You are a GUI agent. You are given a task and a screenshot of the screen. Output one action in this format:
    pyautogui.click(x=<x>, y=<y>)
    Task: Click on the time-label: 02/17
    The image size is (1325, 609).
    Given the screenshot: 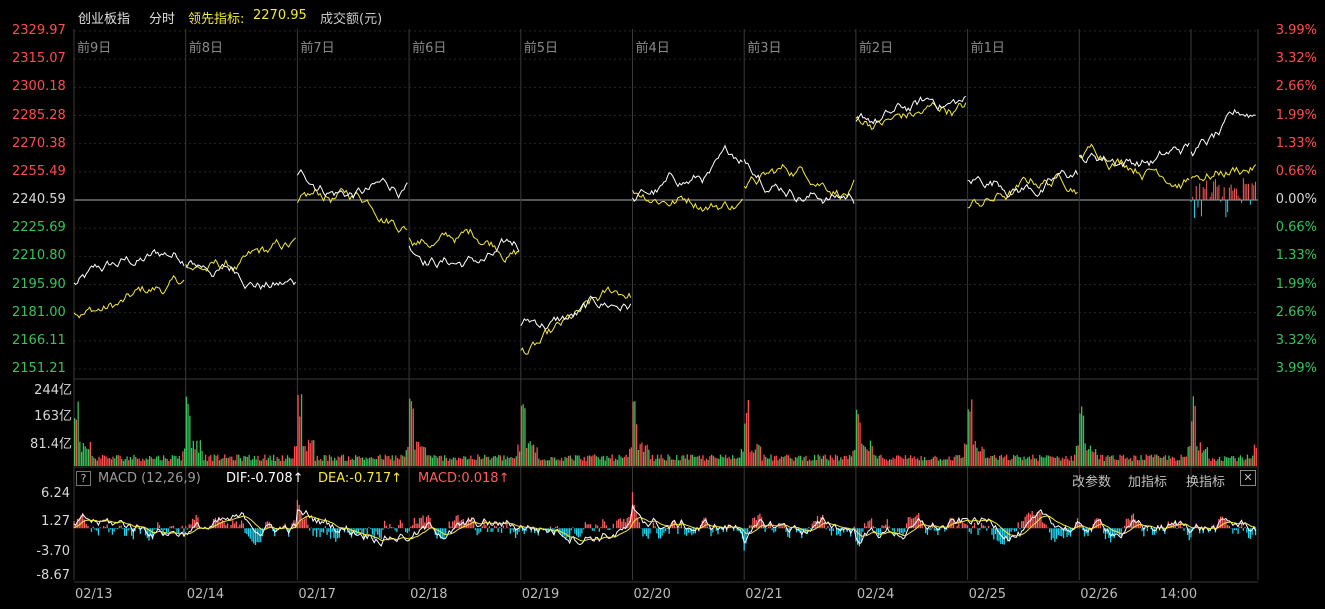 What is the action you would take?
    pyautogui.click(x=317, y=594)
    